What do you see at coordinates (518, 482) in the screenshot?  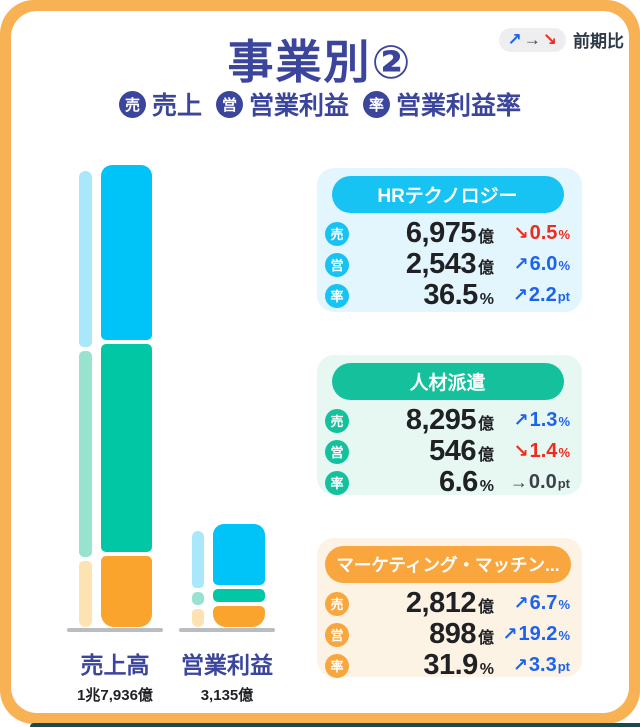 I see `trend-arrow-icon: →` at bounding box center [518, 482].